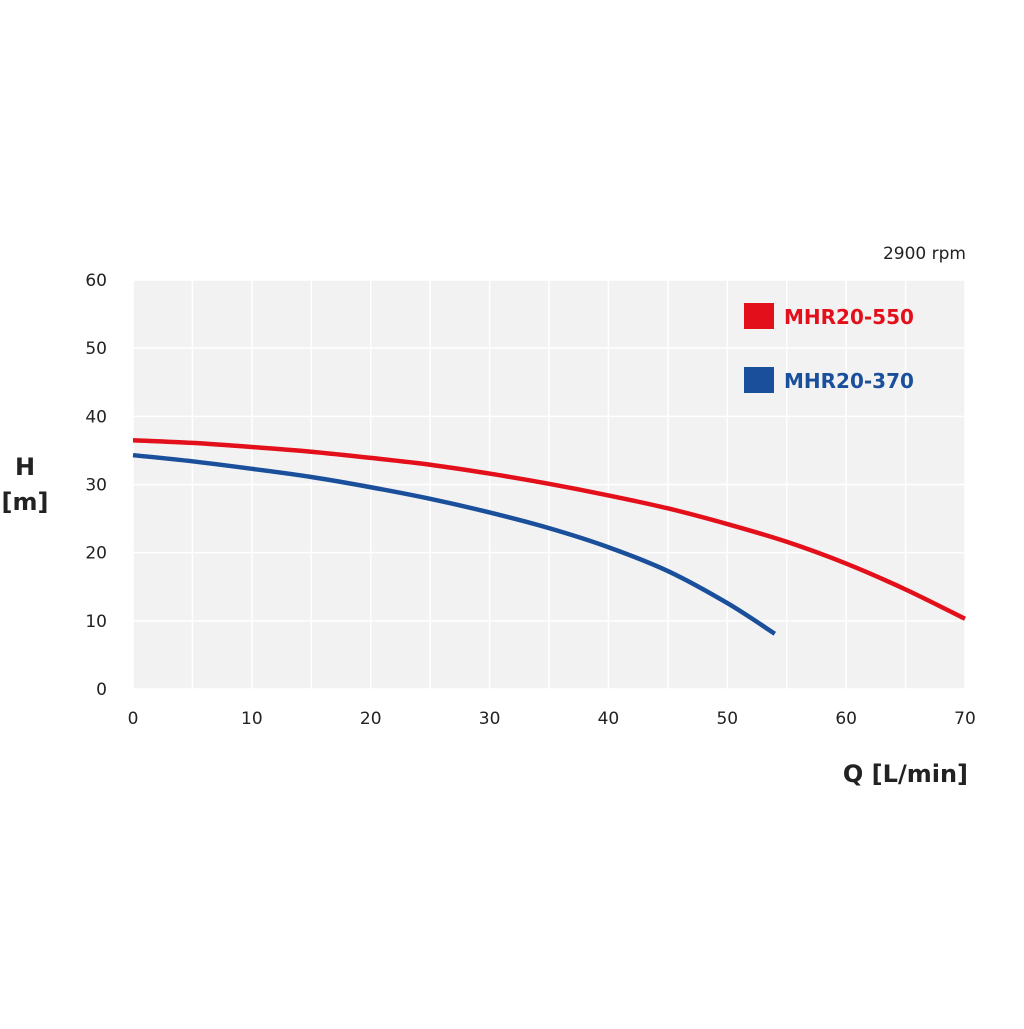  I want to click on y-axis-label-unit: [m], so click(25, 502).